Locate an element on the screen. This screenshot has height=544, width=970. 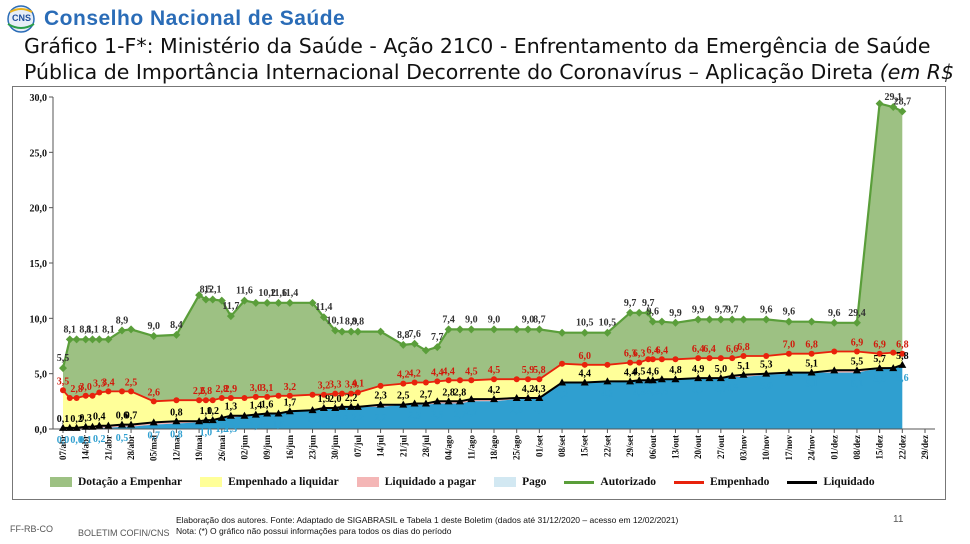
x-tick-label: 16/jun is located at coordinates (290, 447).